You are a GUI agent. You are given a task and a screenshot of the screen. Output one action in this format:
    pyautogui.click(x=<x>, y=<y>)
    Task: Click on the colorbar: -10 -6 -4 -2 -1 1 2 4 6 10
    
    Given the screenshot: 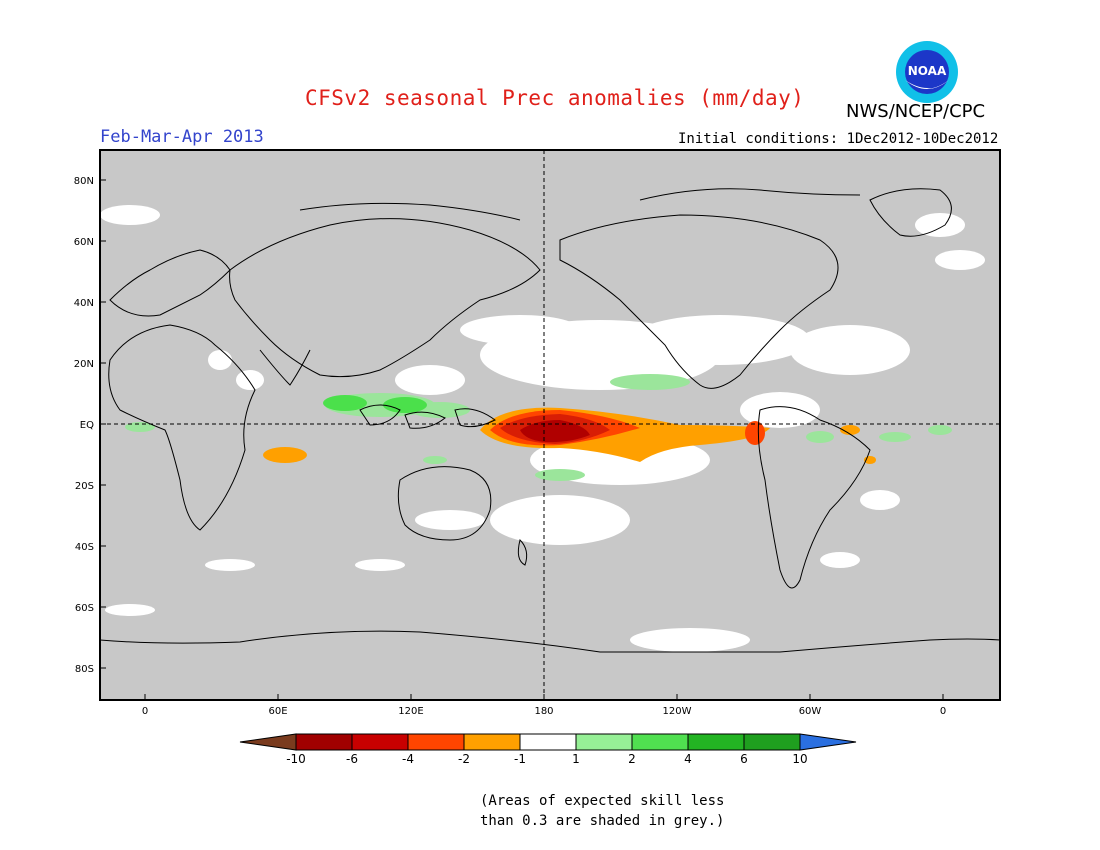 What is the action you would take?
    pyautogui.click(x=548, y=749)
    